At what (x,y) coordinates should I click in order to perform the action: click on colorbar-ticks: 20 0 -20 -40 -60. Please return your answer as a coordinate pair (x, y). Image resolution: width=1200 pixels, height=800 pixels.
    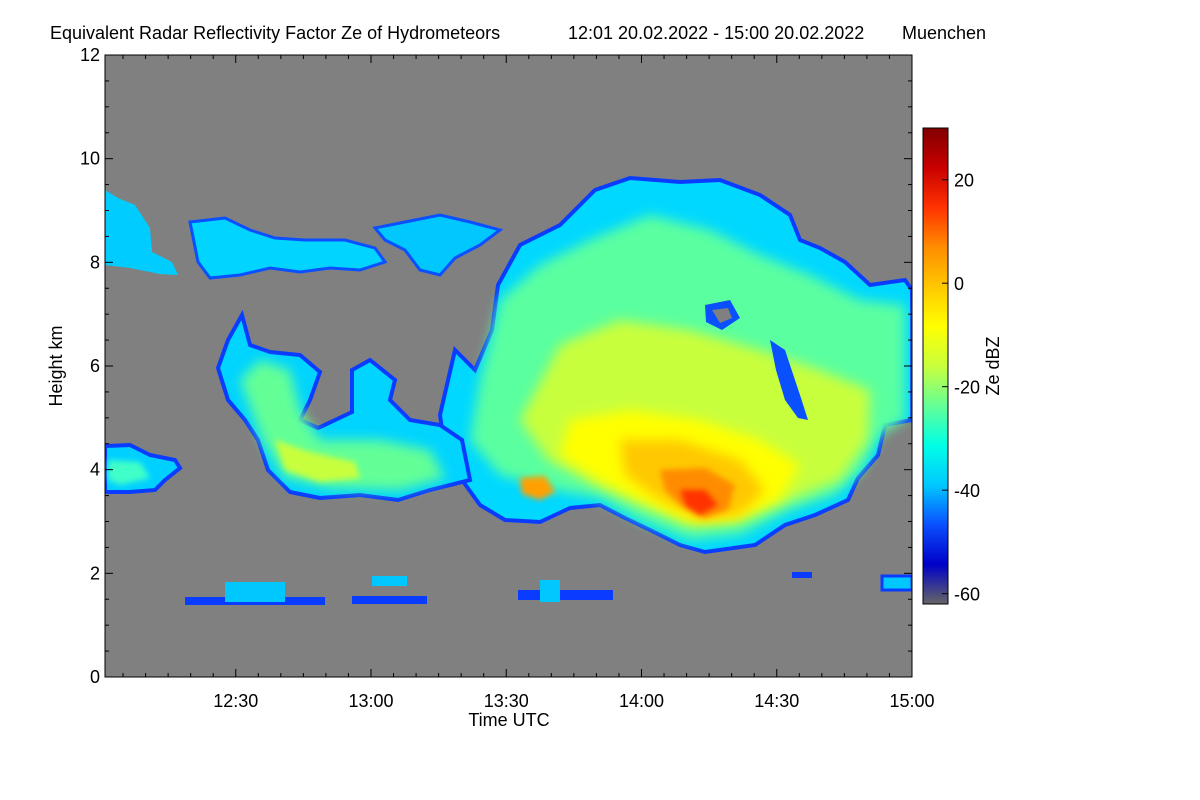
    Looking at the image, I should click on (961, 388).